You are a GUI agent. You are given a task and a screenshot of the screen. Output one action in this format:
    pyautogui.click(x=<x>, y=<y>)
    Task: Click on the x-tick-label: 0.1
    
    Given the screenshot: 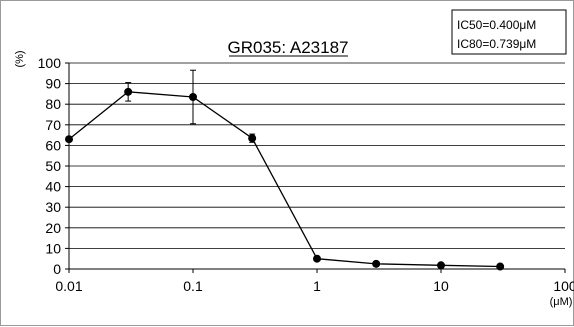 What is the action you would take?
    pyautogui.click(x=193, y=286)
    